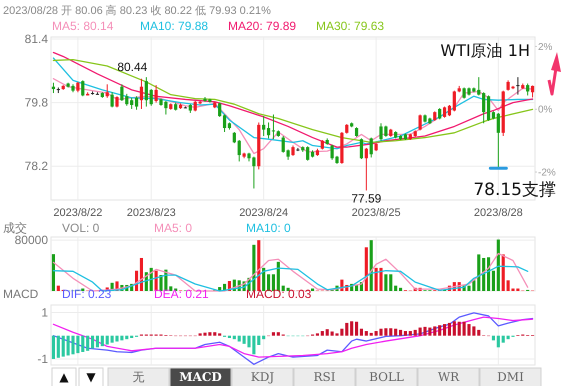 This screenshot has height=386, width=562. Describe the element at coordinates (547, 173) in the screenshot. I see `y2-tick-label: -2%` at that location.